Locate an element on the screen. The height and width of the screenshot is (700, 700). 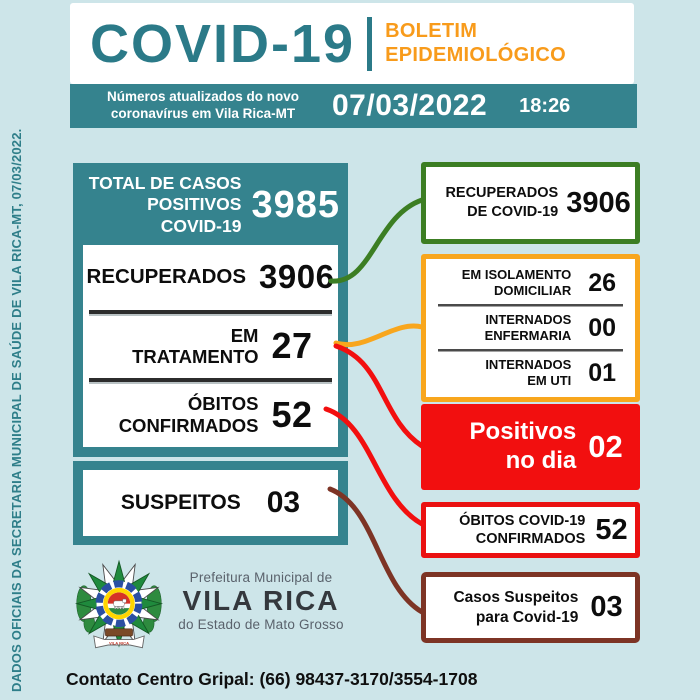
isolation-label-line2: DOMICILIAR is located at coordinates (532, 290).